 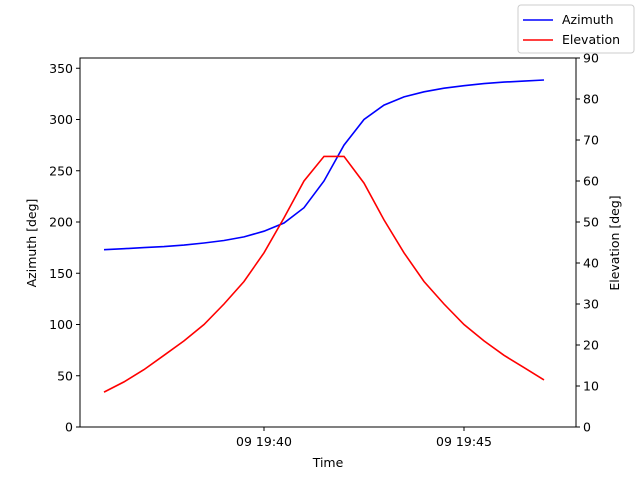 I want to click on x-tick-label: 09 19:40, so click(x=264, y=441).